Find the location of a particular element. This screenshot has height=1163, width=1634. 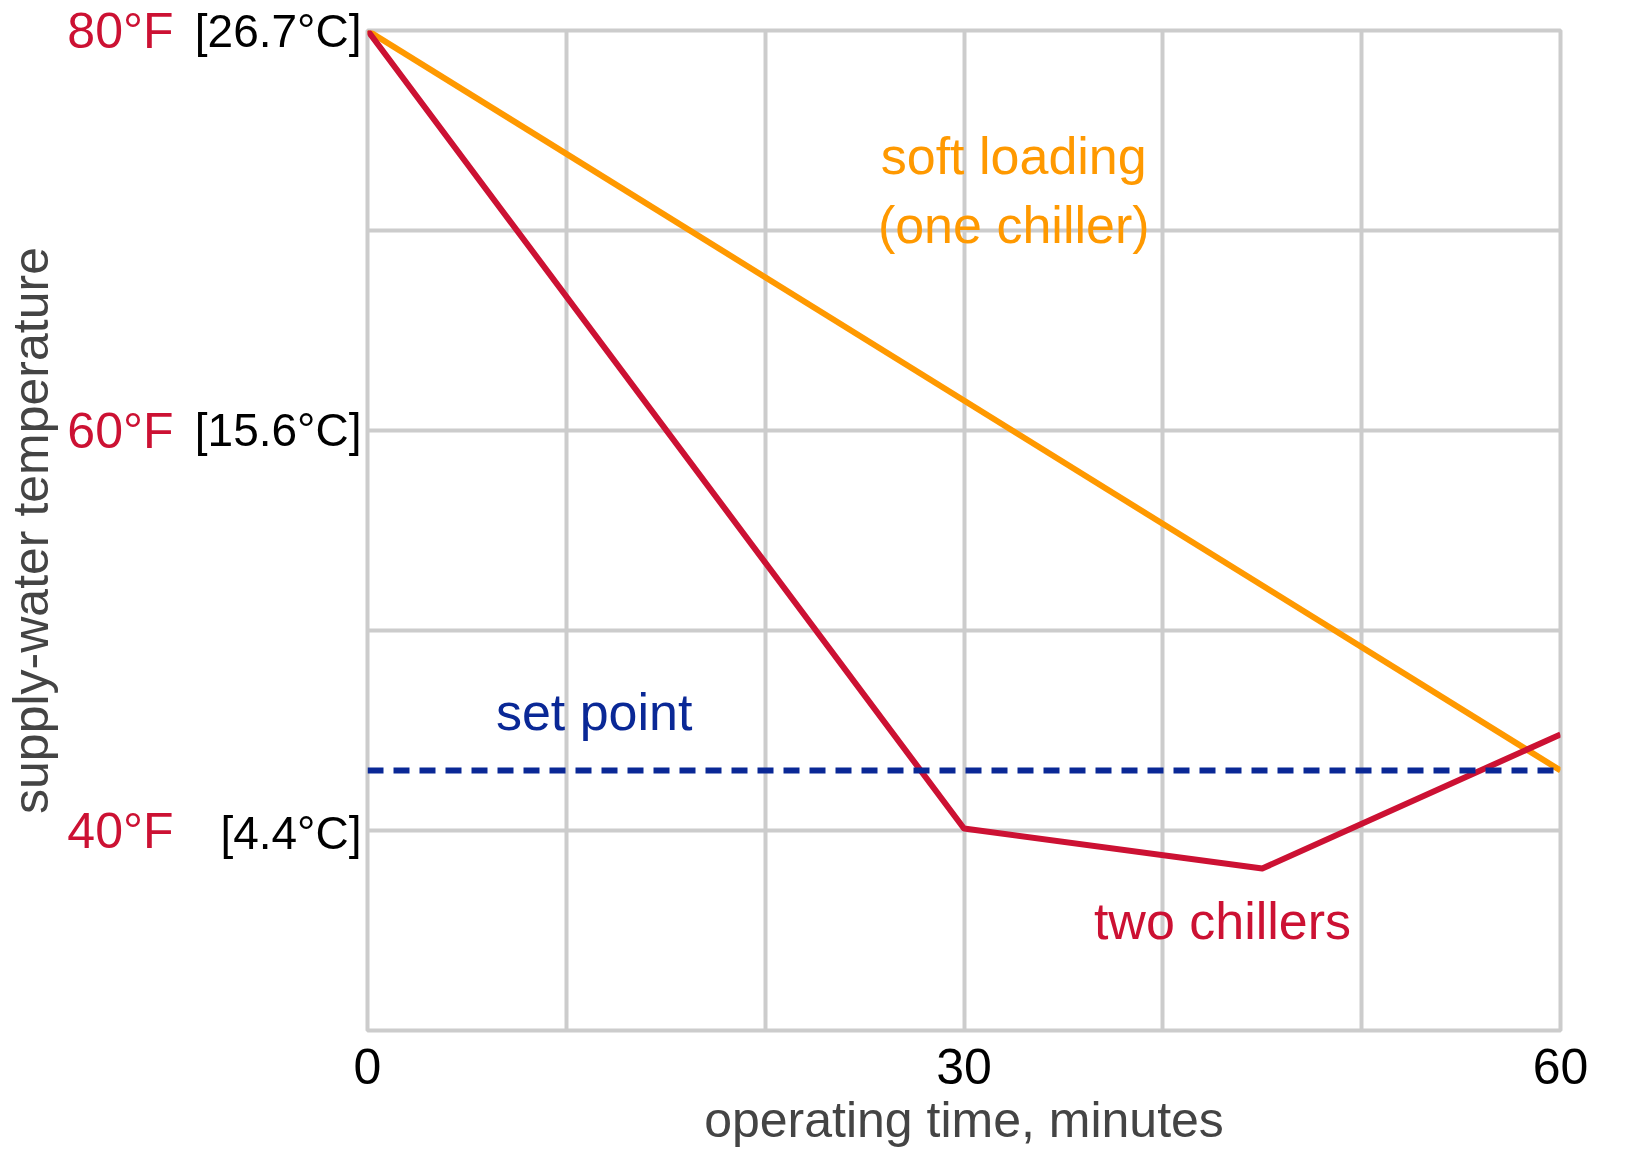

series-label: soft loading (one chiller) is located at coordinates (1013, 190).